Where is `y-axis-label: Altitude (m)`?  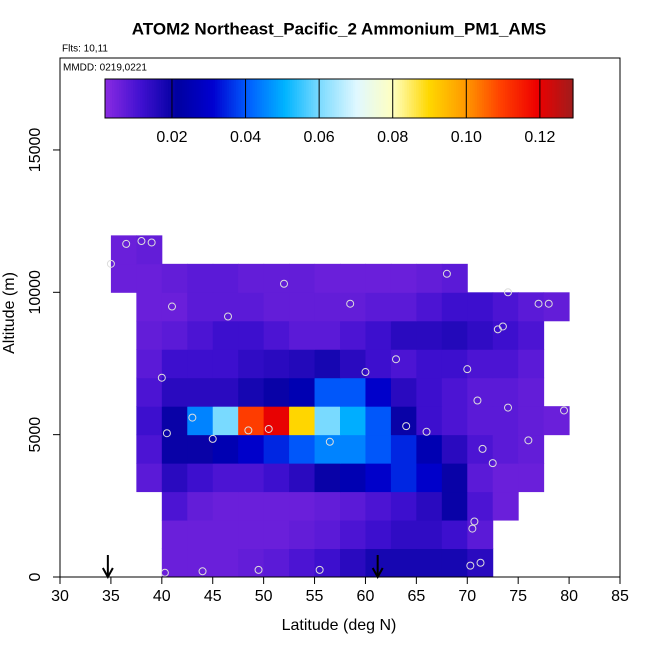
y-axis-label: Altitude (m) is located at coordinates (9, 313).